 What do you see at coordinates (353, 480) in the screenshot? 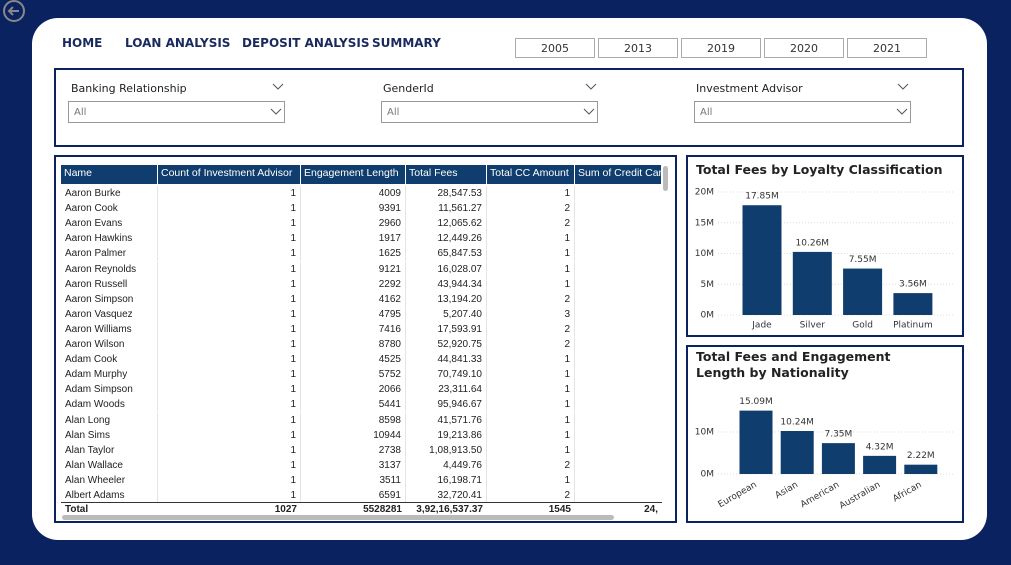
I see `table-cell: 3511` at bounding box center [353, 480].